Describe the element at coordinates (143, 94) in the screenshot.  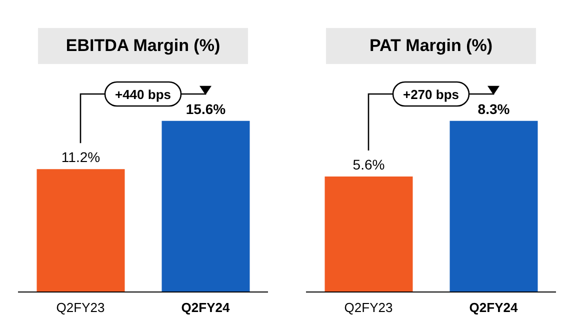
I see `text: +440 bps` at that location.